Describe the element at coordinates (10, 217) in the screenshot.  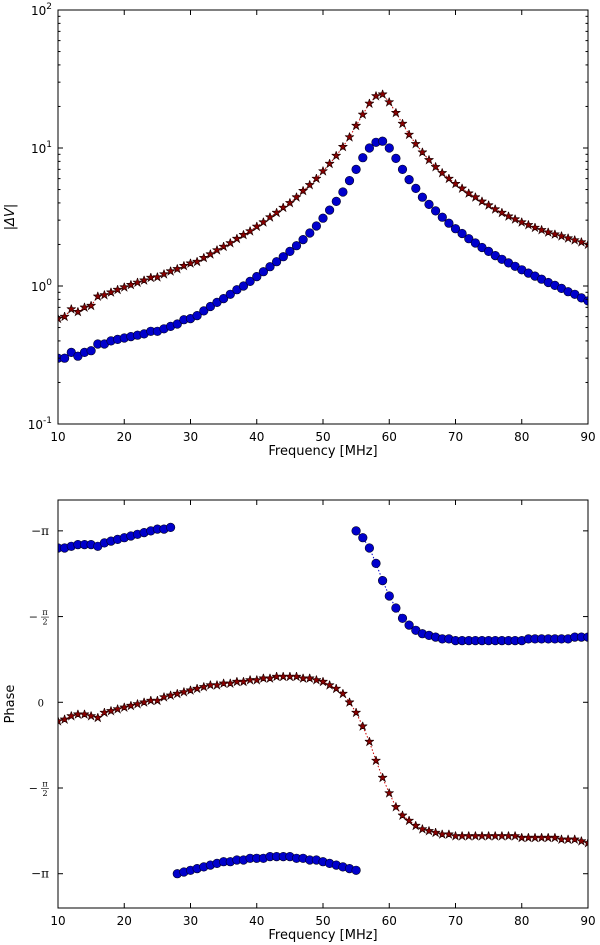
I see `y-axis-label: |ΔV|` at that location.